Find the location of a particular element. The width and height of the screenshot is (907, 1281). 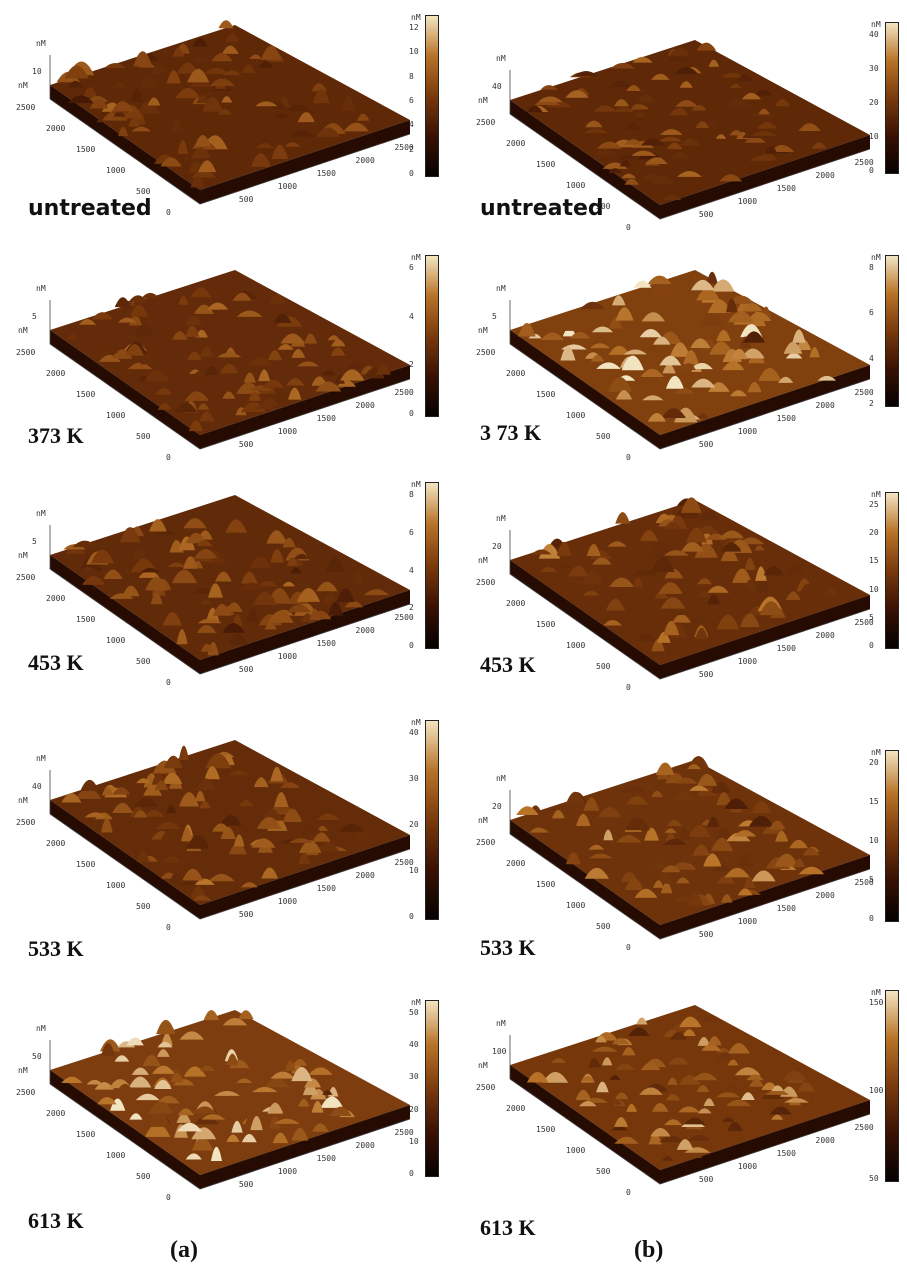

color-scale-unit: nM is located at coordinates (876, 992).